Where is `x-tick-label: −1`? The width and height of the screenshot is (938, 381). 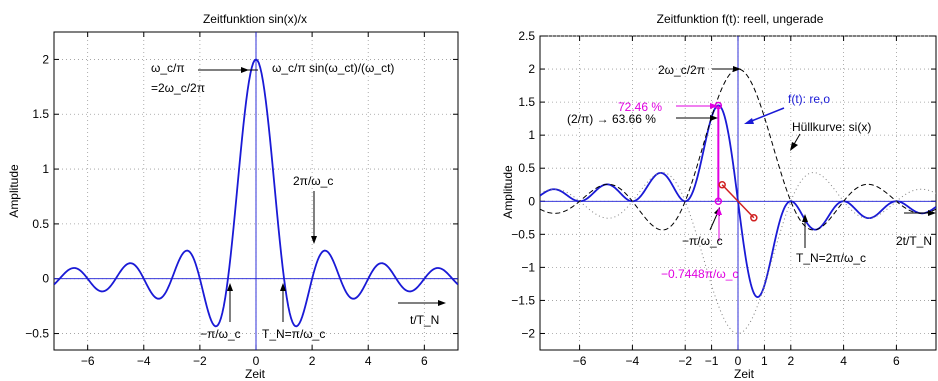 x-tick-label: −1 is located at coordinates (712, 361).